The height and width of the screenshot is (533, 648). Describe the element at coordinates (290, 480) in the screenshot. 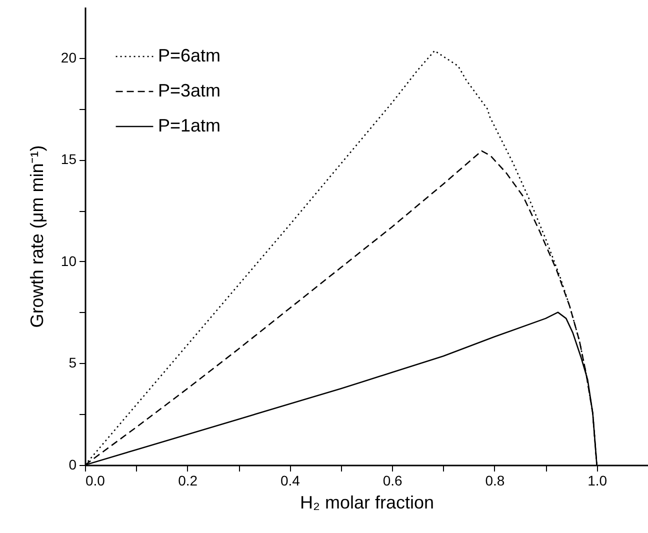

I see `x-tick-label: 0.4` at that location.